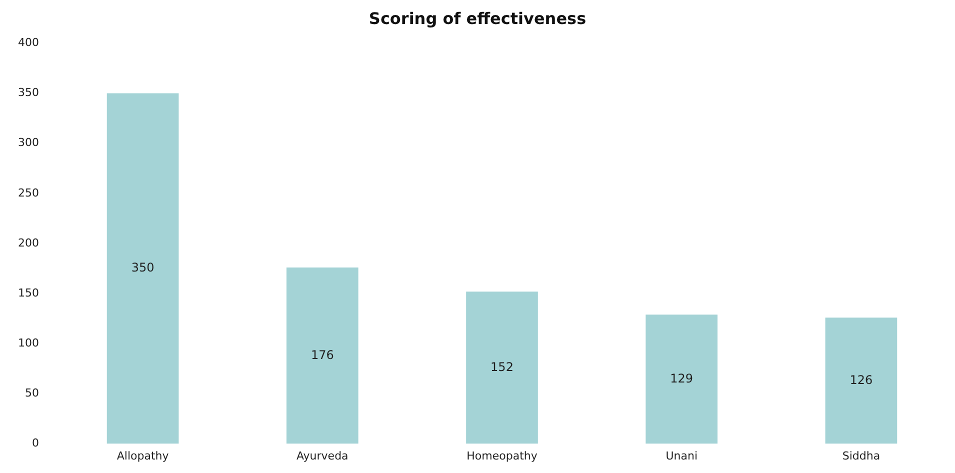  I want to click on x-tick-label: Allopathy, so click(143, 455).